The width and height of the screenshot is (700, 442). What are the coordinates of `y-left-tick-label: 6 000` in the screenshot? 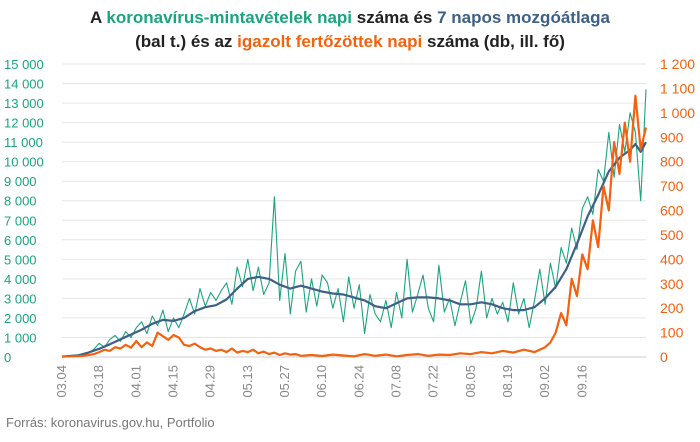 It's located at (20, 240).